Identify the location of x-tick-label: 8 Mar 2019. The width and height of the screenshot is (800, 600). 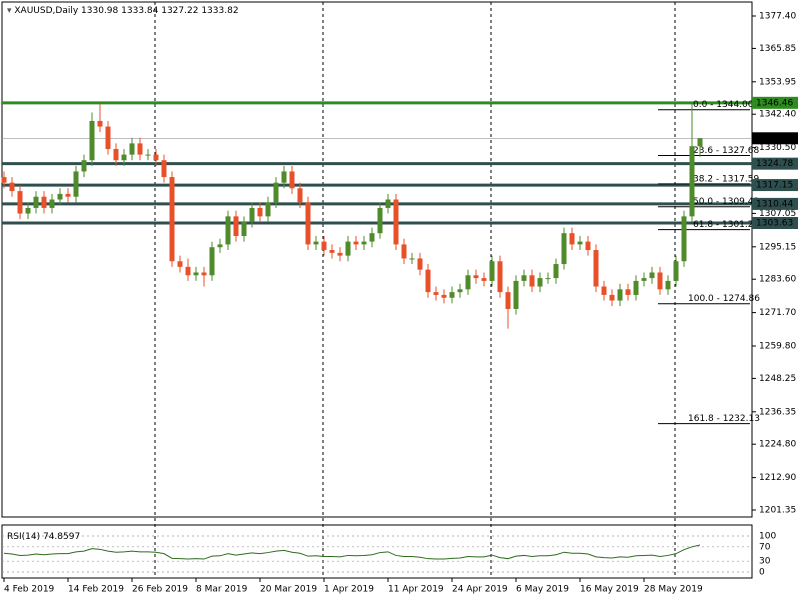
(222, 590).